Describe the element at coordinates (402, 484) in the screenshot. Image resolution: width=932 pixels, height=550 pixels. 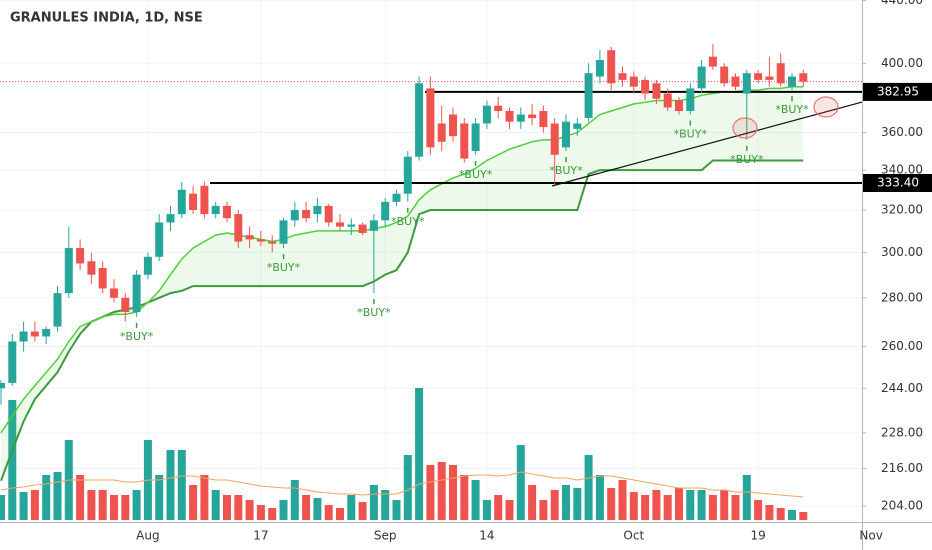
I see `volume-ma-line` at that location.